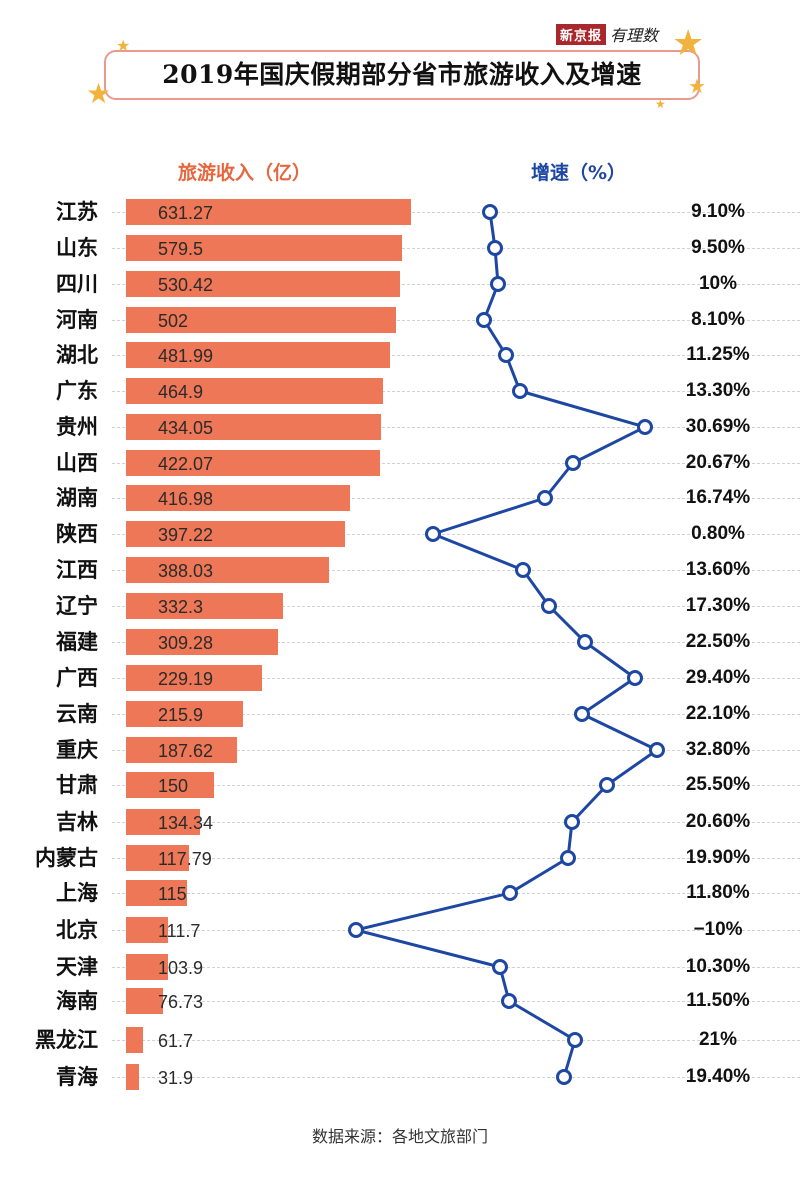 This screenshot has height=1181, width=800. Describe the element at coordinates (77, 642) in the screenshot. I see `province-label: 福建` at that location.